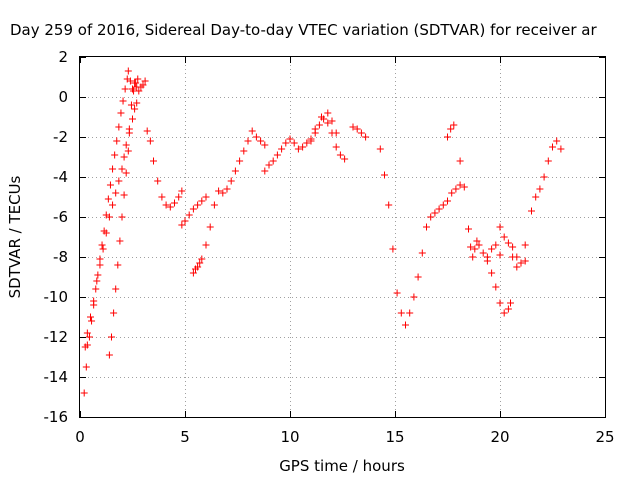 This screenshot has width=640, height=480. What do you see at coordinates (15, 236) in the screenshot?
I see `y-axis-label: SDTVAR / TECUs` at bounding box center [15, 236].